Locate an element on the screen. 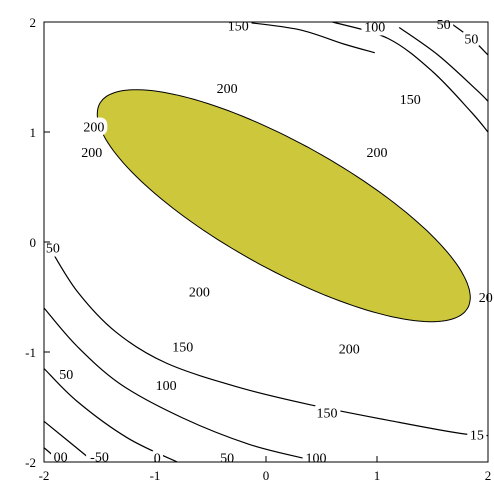  contour-label-21: 00 is located at coordinates (61, 456).